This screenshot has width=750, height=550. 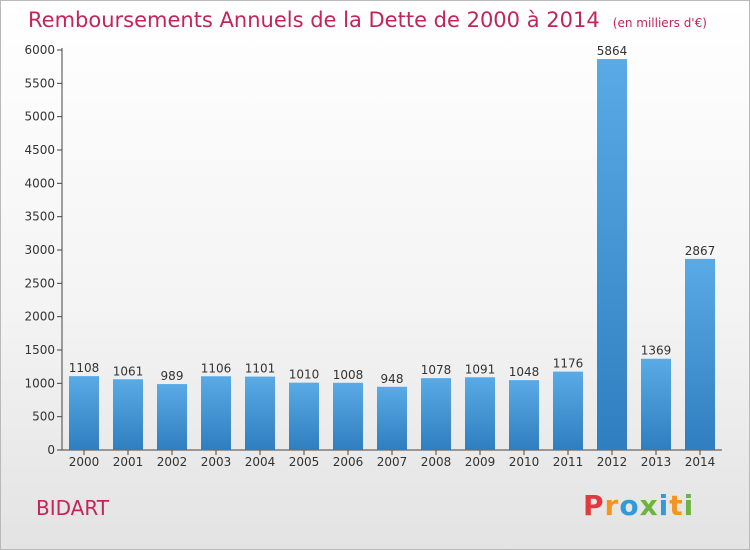 I want to click on data-label: 1008, so click(x=348, y=375).